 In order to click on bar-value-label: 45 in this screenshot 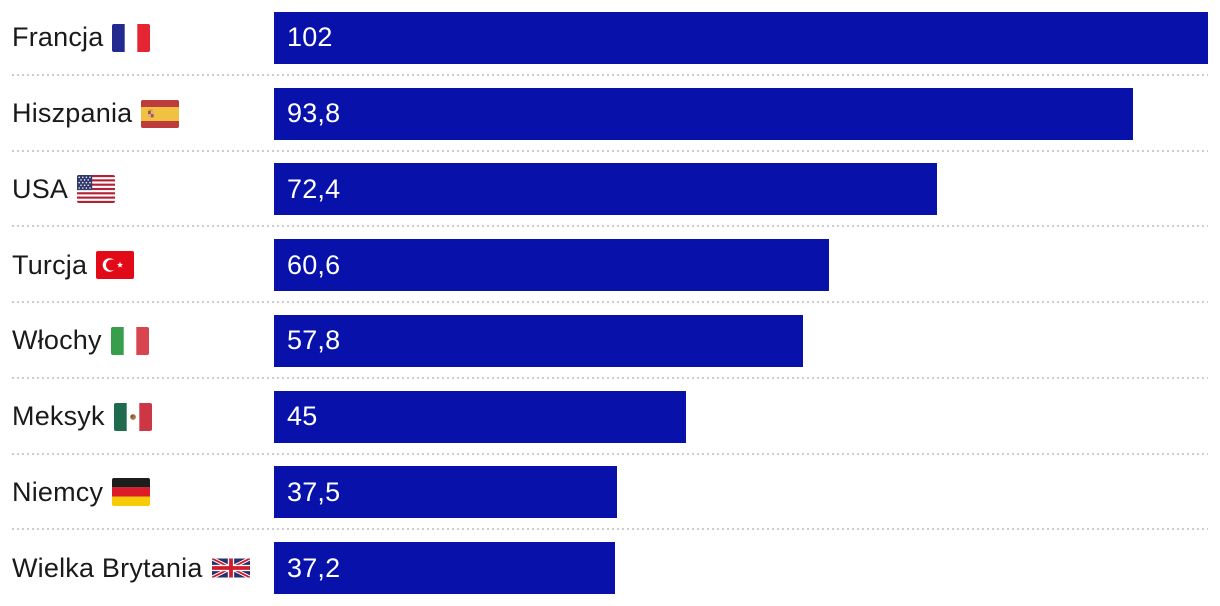, I will do `click(302, 416)`.